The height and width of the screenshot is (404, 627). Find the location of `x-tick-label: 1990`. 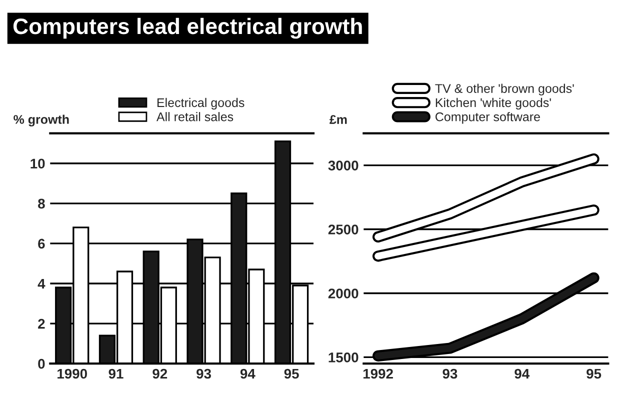

x-tick-label: 1990 is located at coordinates (72, 373).